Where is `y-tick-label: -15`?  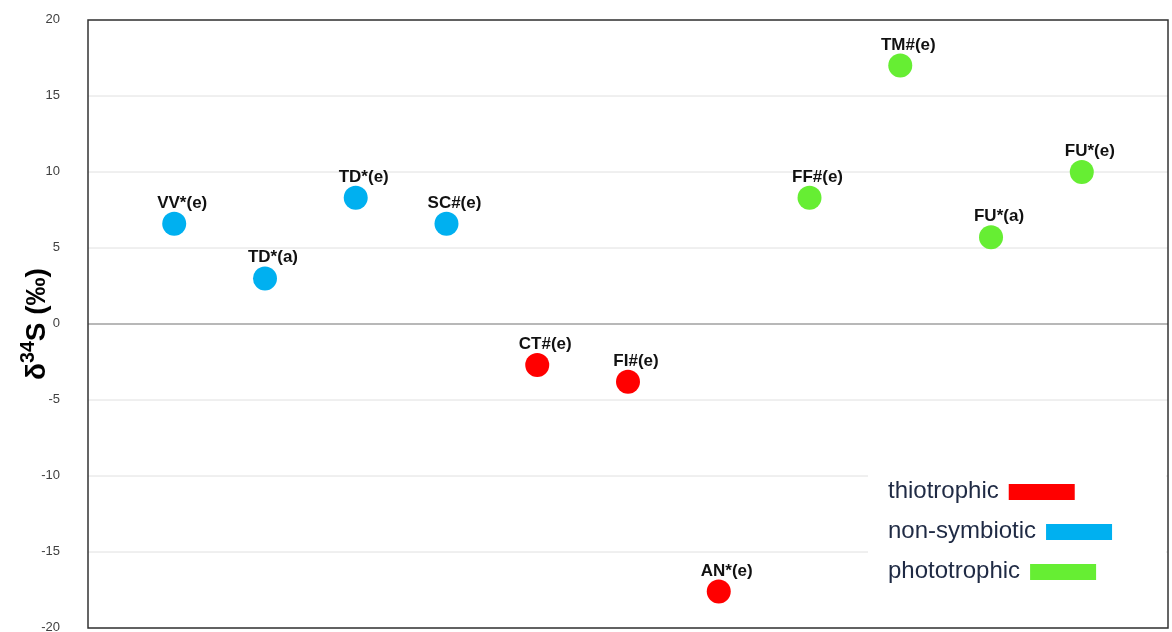 y-tick-label: -15 is located at coordinates (50, 551).